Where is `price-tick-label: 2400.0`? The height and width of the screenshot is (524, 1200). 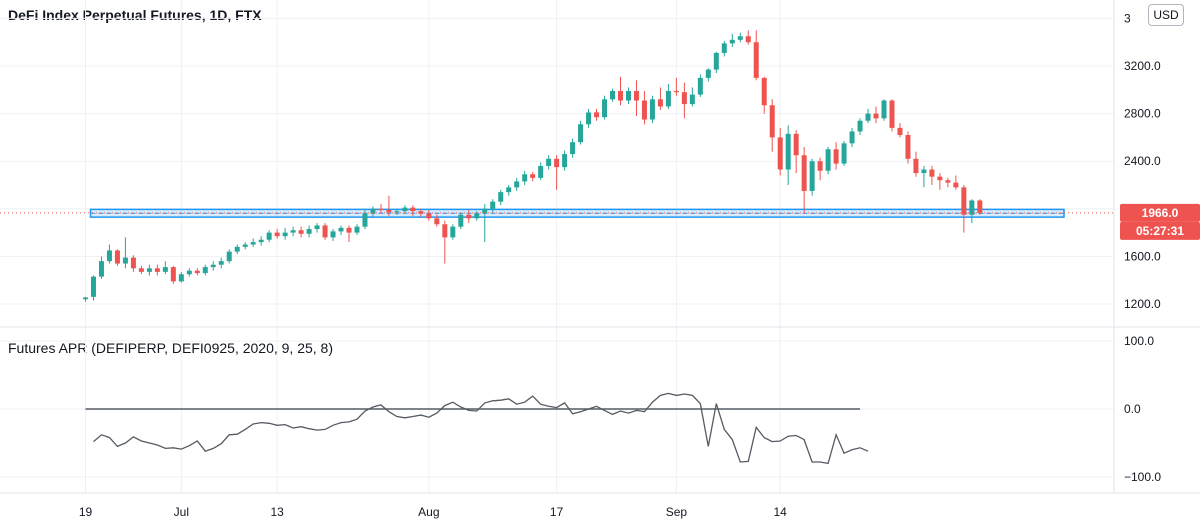 price-tick-label: 2400.0 is located at coordinates (1142, 161).